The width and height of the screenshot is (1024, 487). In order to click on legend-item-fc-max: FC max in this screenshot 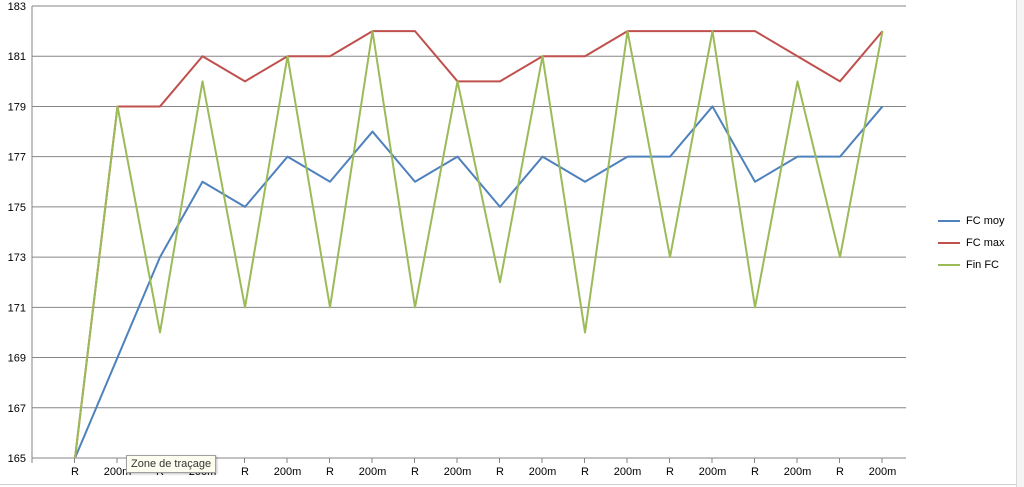, I will do `click(981, 243)`.